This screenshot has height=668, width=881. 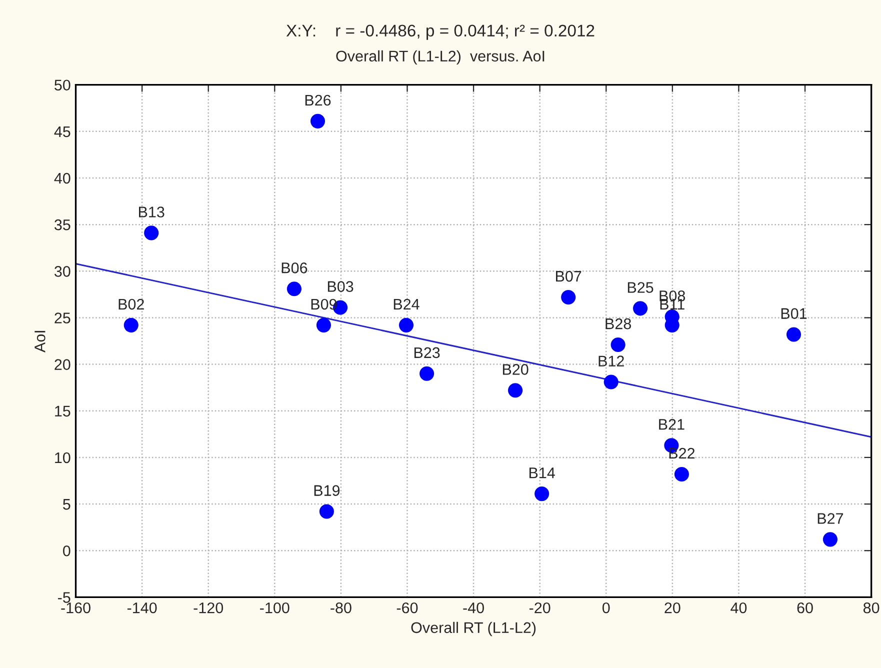 What do you see at coordinates (131, 304) in the screenshot?
I see `annotation: B02` at bounding box center [131, 304].